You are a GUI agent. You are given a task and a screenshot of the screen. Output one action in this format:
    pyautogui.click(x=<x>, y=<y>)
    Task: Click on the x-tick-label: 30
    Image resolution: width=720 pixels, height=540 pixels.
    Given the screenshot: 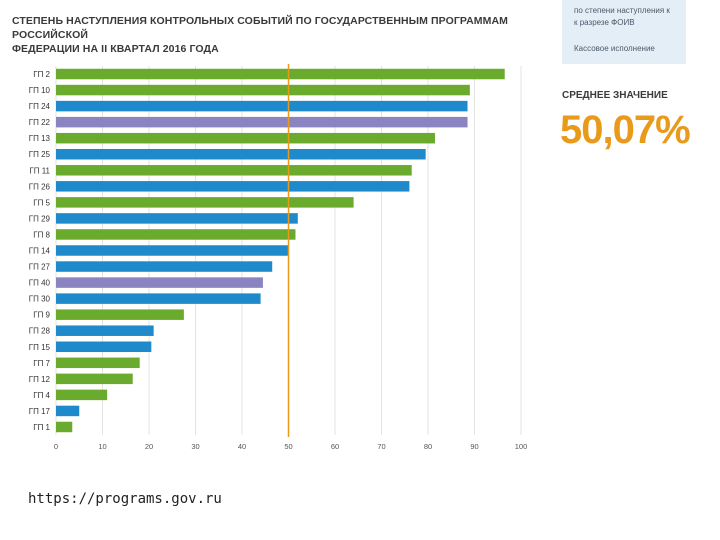 What is the action you would take?
    pyautogui.click(x=195, y=446)
    